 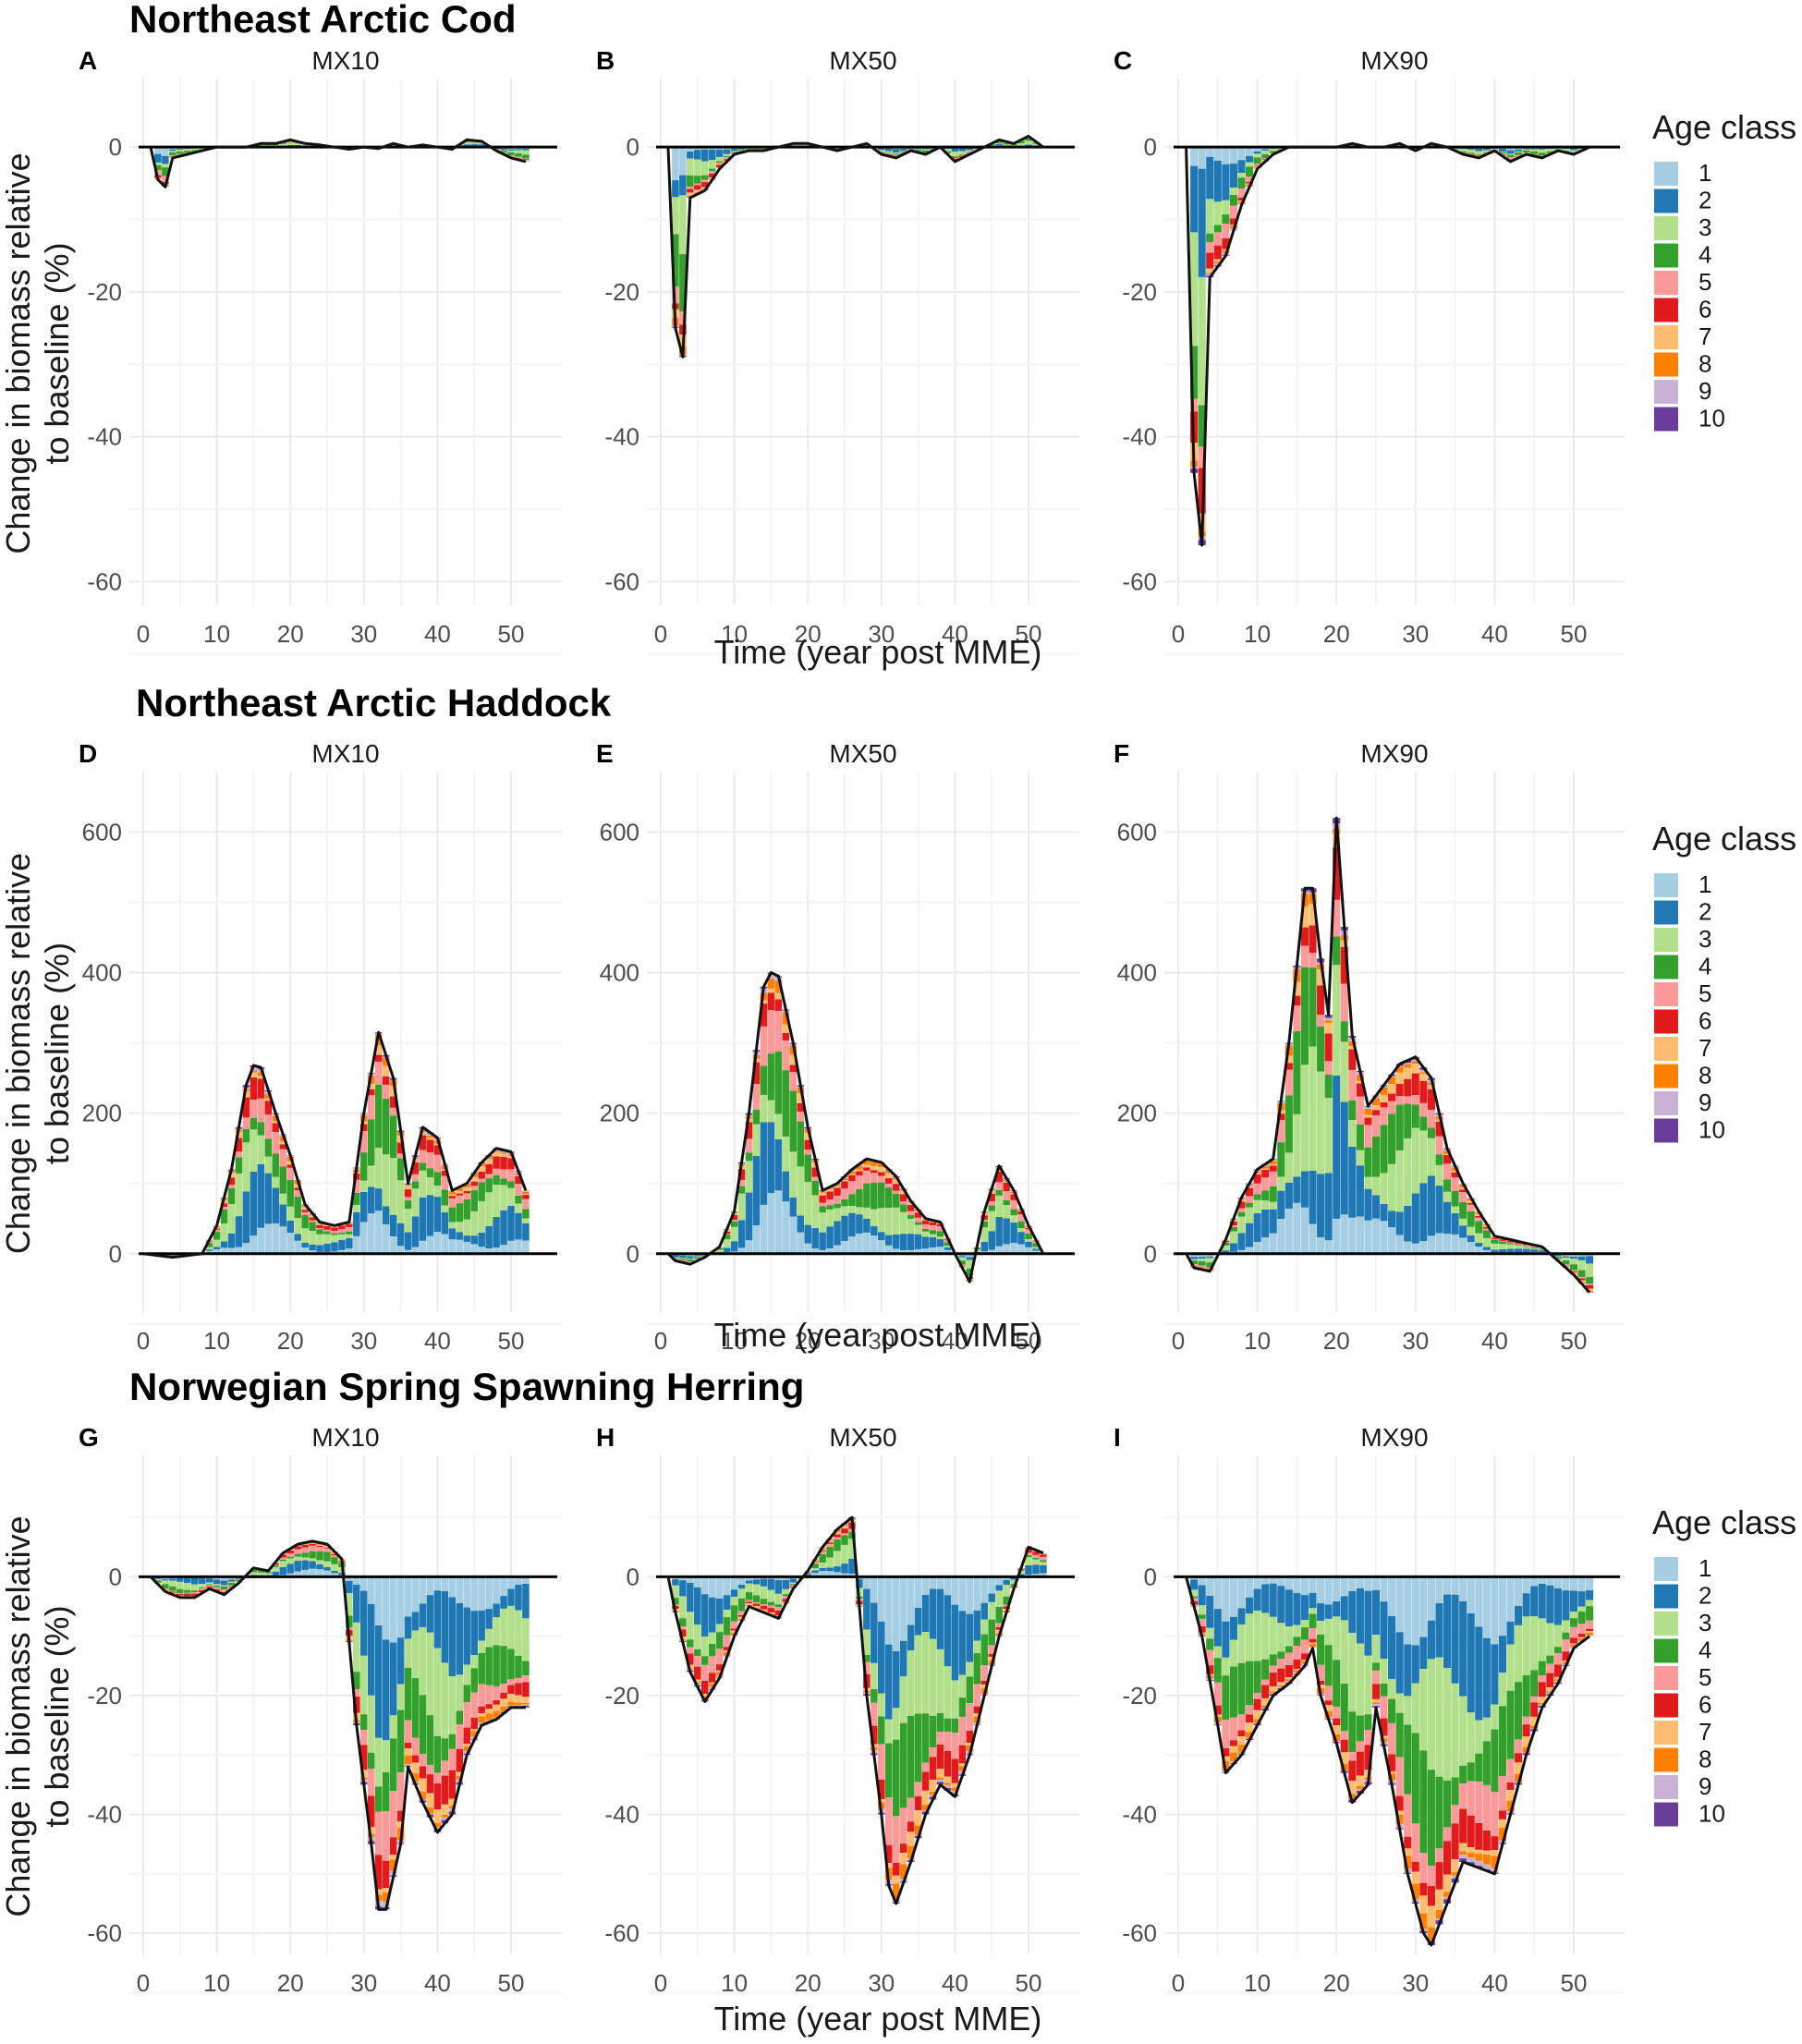 What do you see at coordinates (467, 1387) in the screenshot?
I see `row-title: Norwegian Spring Spawning Herring` at bounding box center [467, 1387].